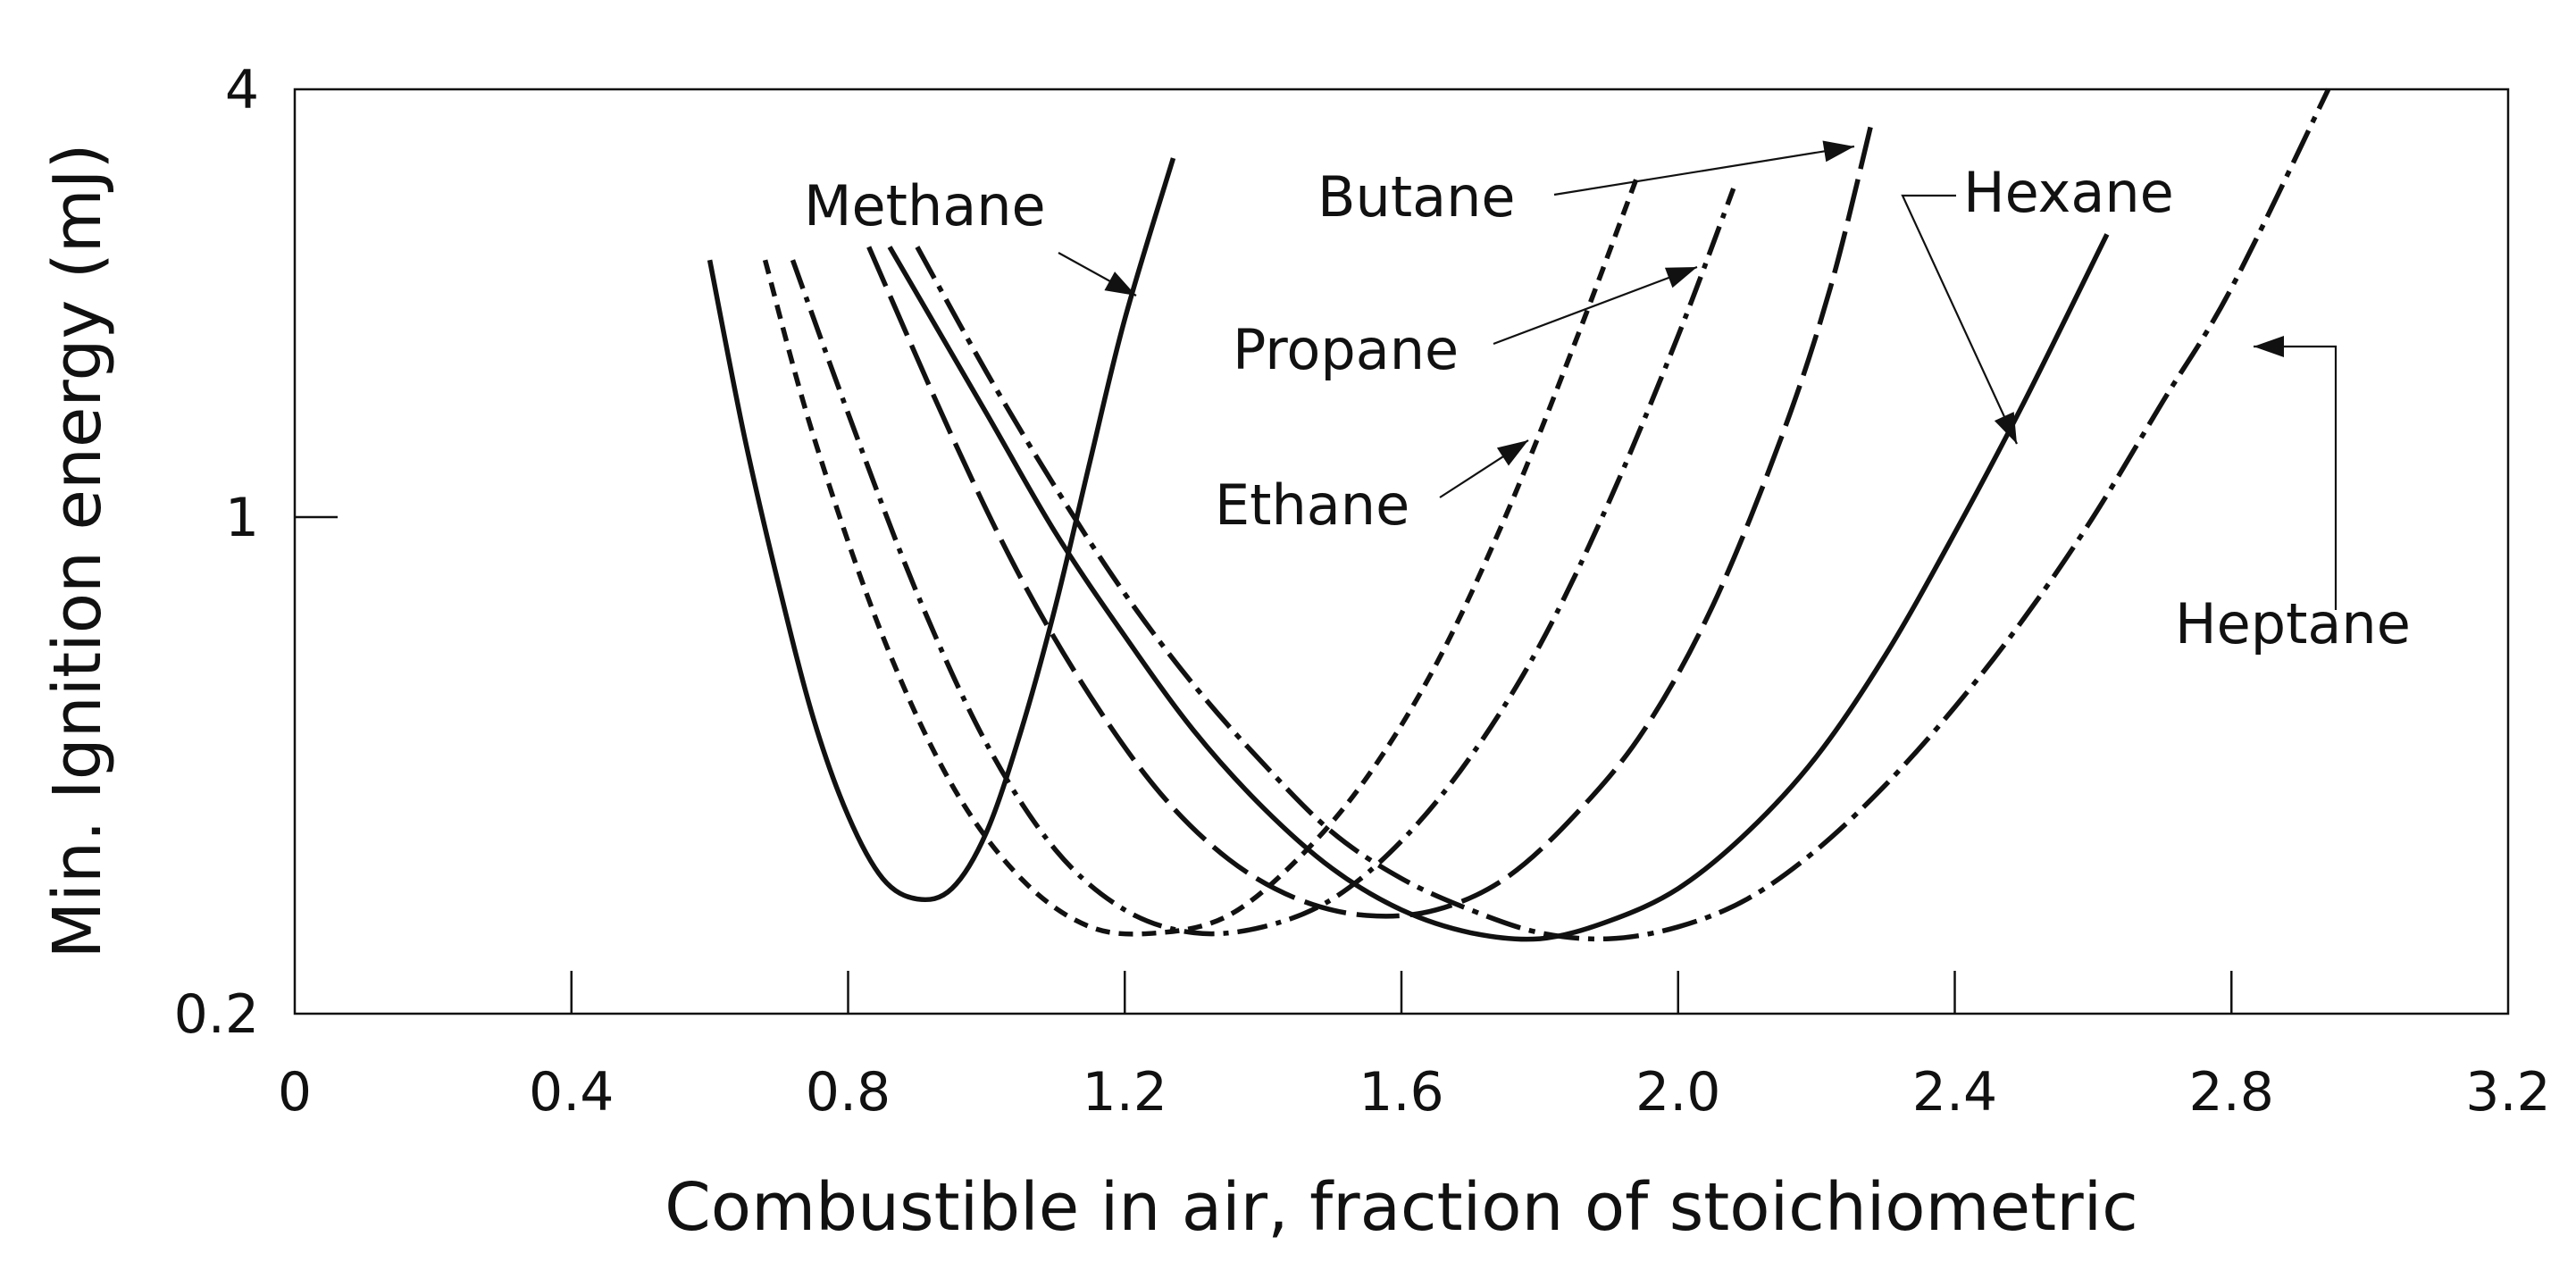 This screenshot has height=1270, width=2576. Describe the element at coordinates (1681, 277) in the screenshot. I see `leader-propane-arrowhead` at that location.